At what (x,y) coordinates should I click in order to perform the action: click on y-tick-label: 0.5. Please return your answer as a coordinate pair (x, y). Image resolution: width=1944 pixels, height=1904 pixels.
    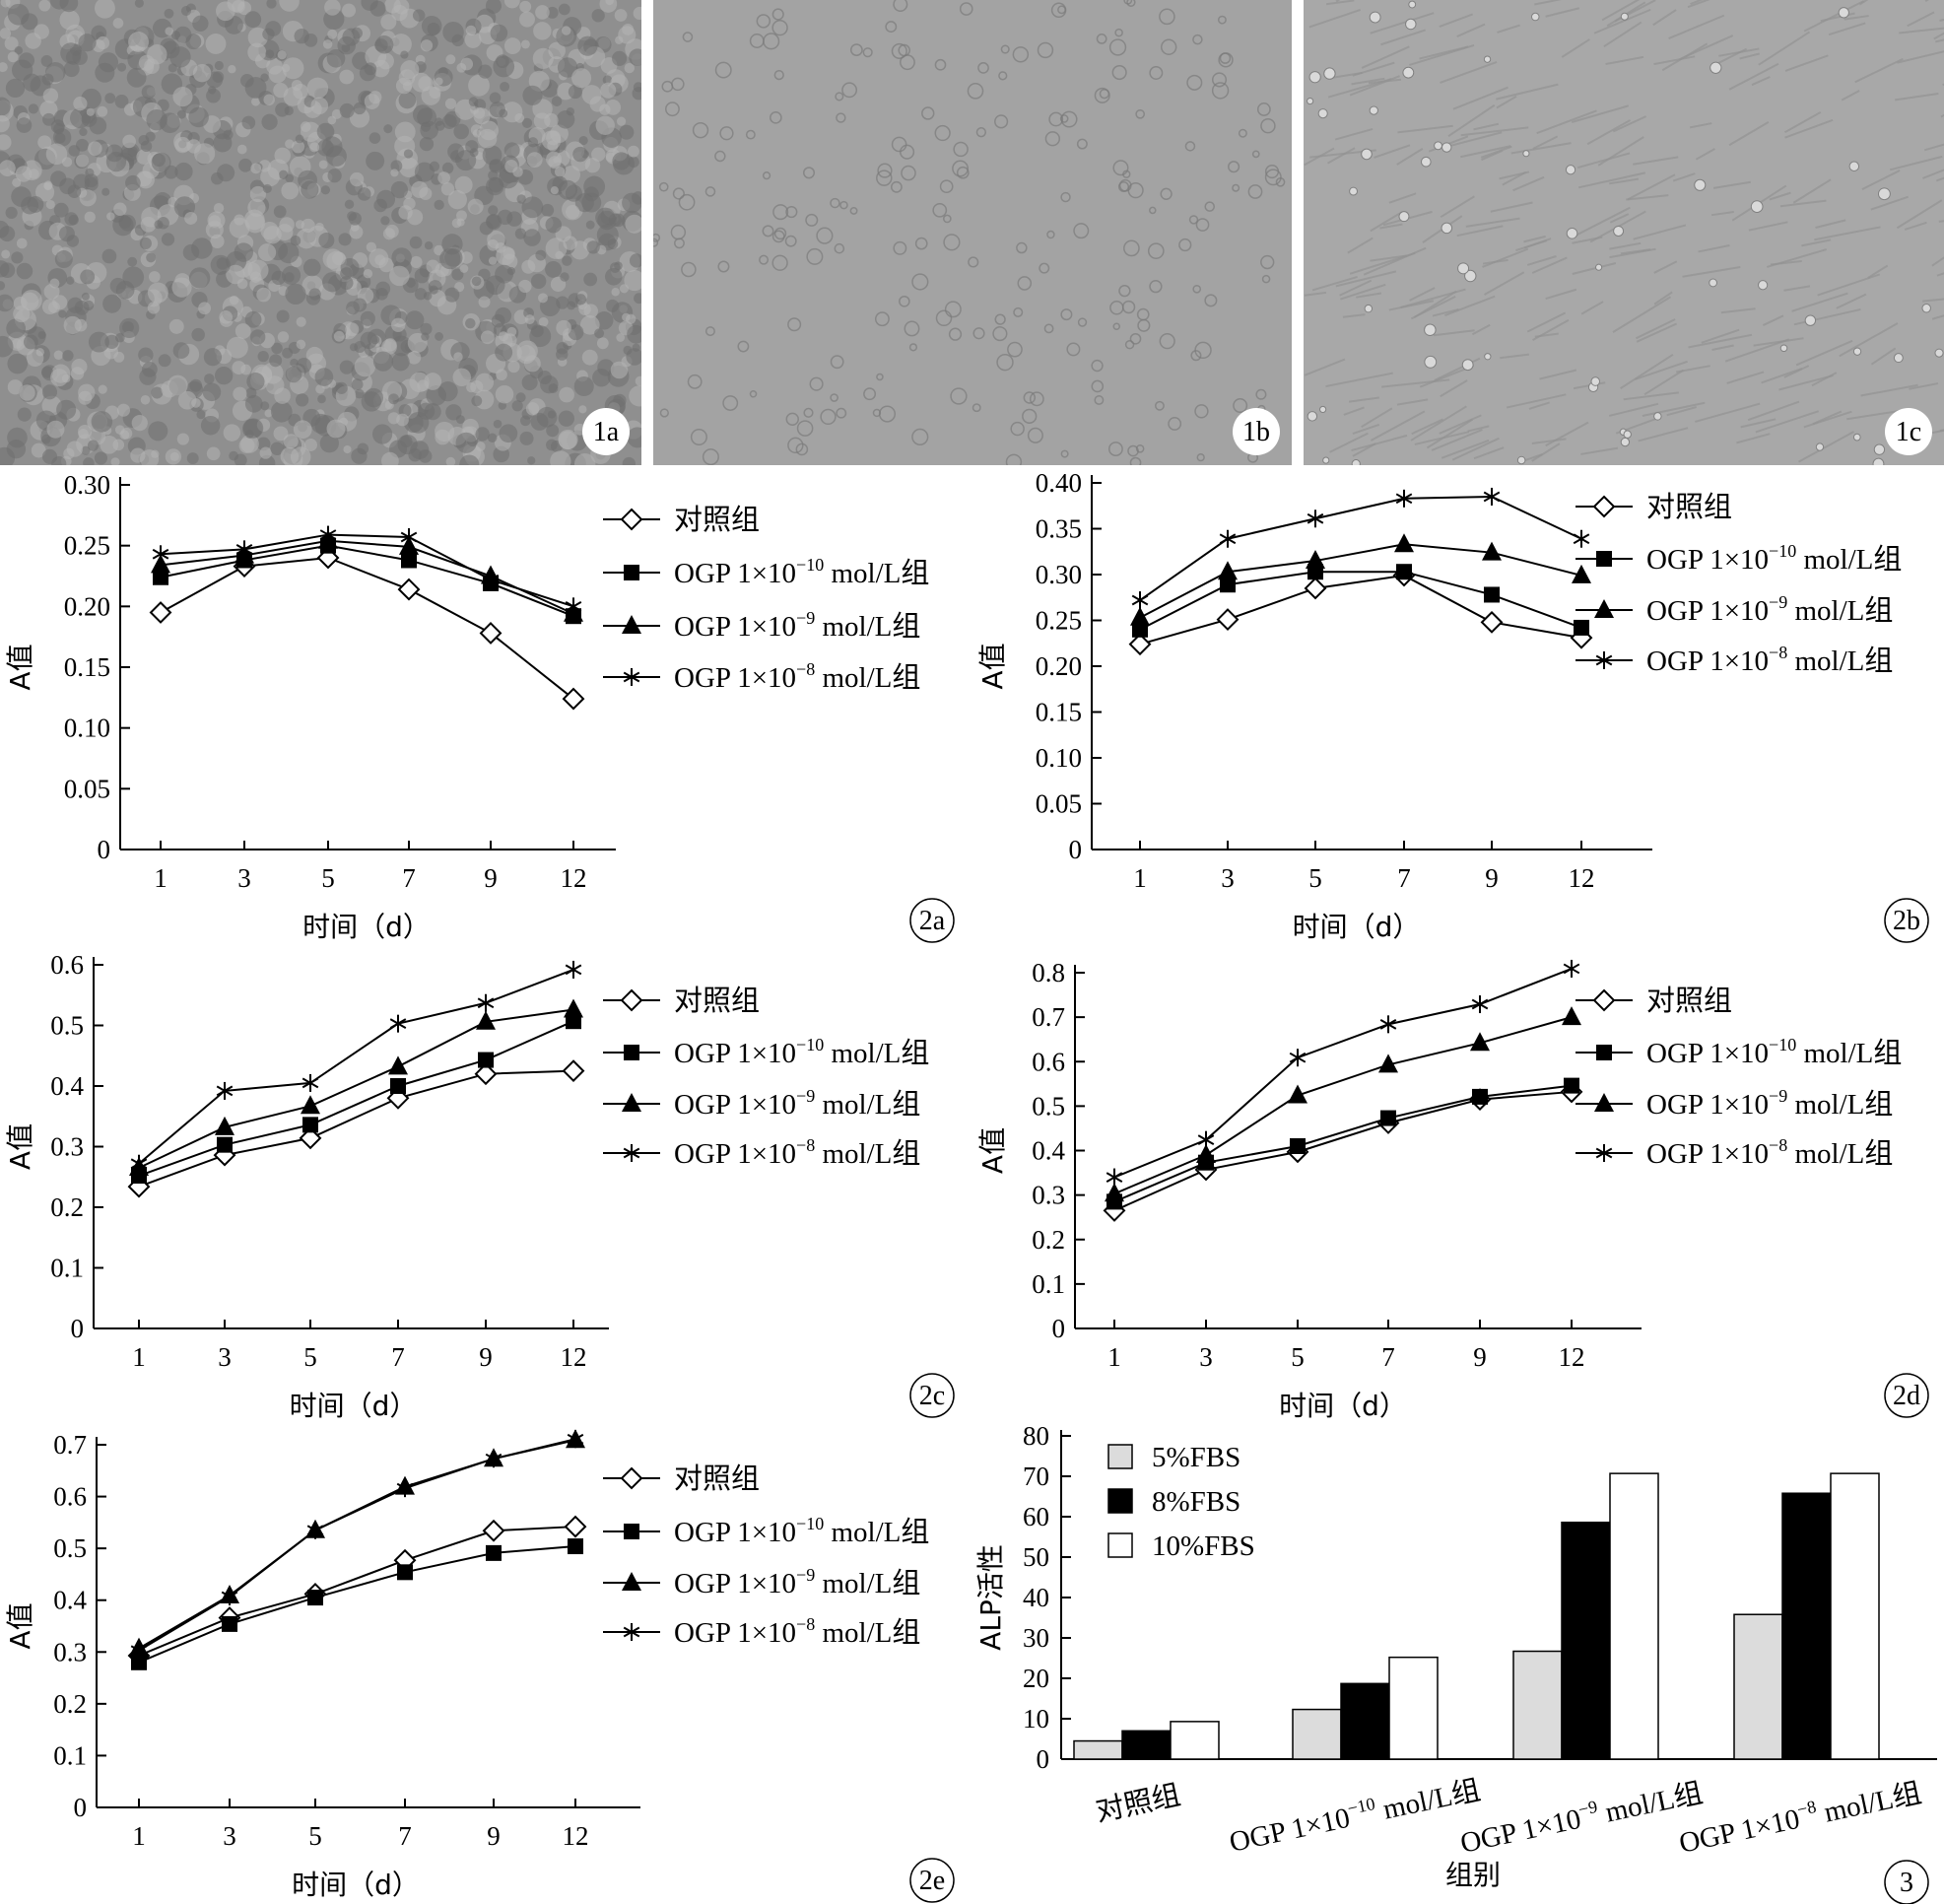
    Looking at the image, I should click on (70, 1548).